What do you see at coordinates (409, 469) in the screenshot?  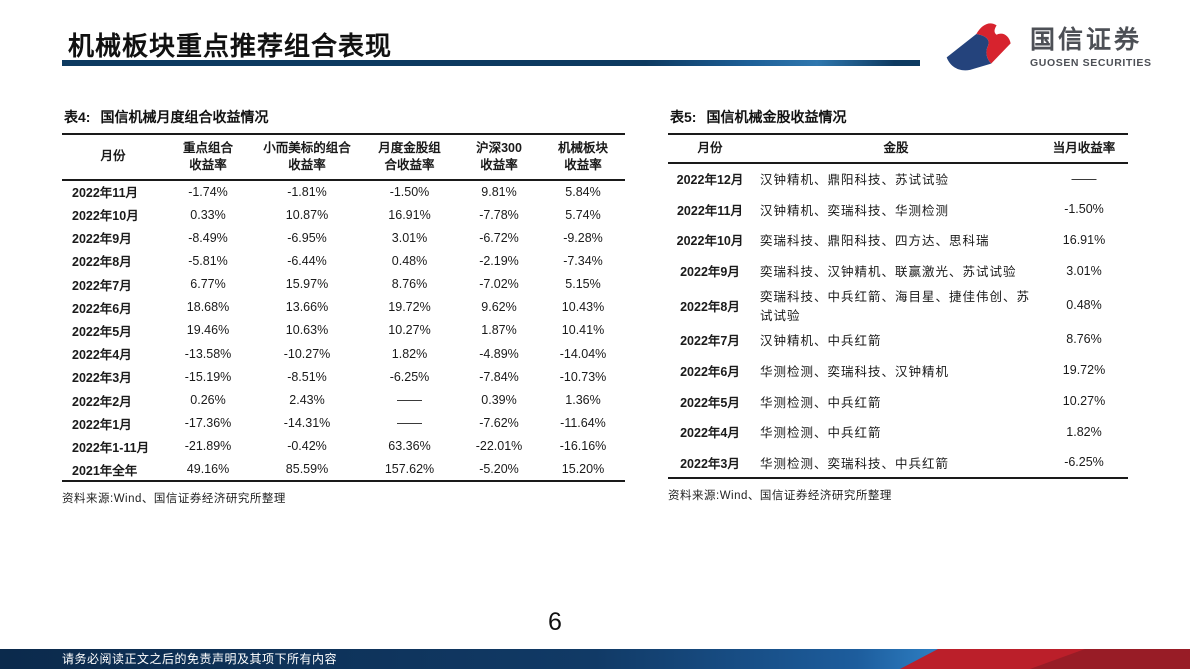 I see `value-cell: 157.62%` at bounding box center [409, 469].